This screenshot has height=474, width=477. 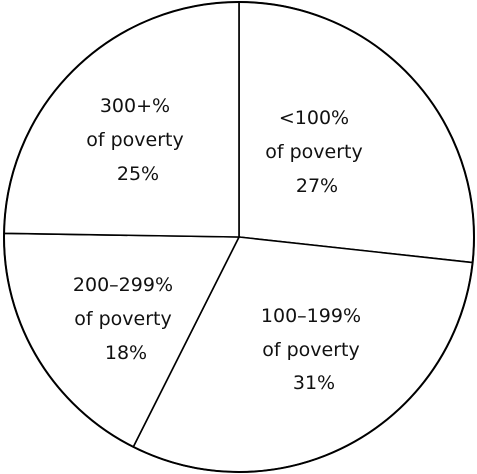 I want to click on slice-label-300-plus-sub: of poverty, so click(x=134, y=140).